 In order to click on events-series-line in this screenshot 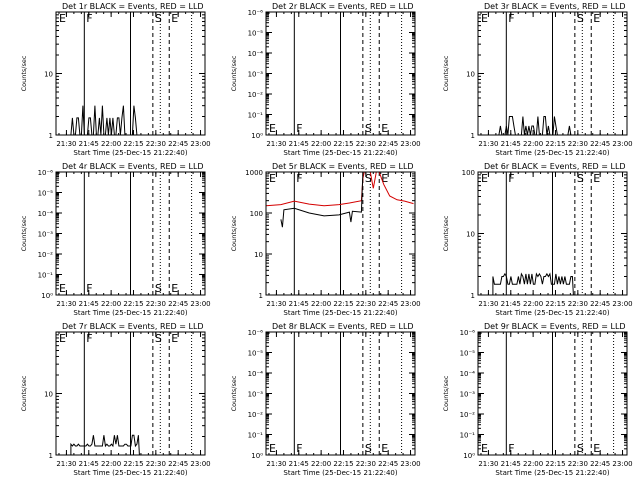, I will do `click(536, 126)`.